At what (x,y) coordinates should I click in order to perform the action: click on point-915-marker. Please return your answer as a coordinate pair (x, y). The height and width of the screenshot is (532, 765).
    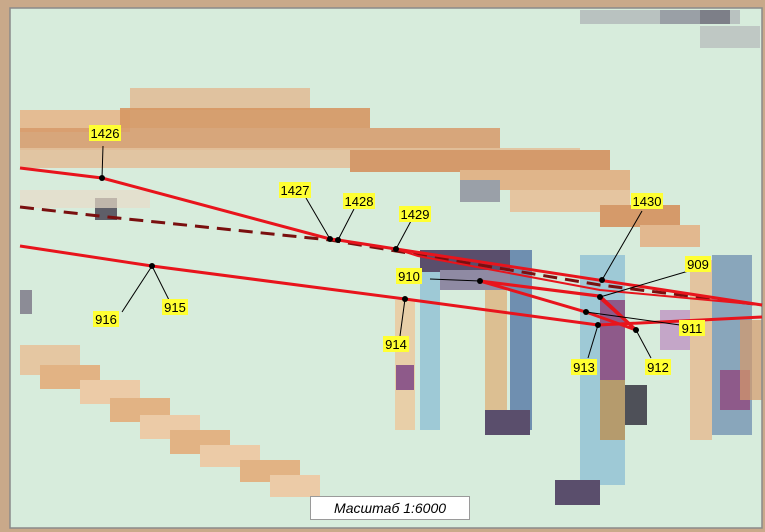
    Looking at the image, I should click on (152, 266).